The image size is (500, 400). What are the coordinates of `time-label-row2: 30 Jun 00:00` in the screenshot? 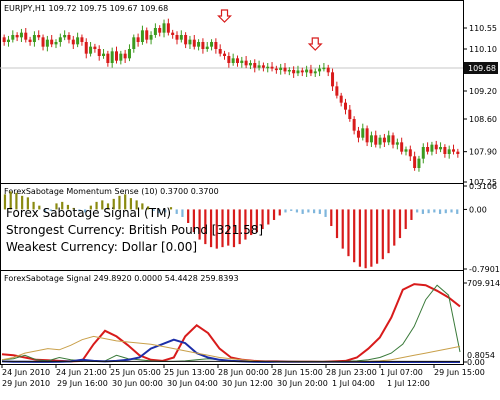 It's located at (137, 383).